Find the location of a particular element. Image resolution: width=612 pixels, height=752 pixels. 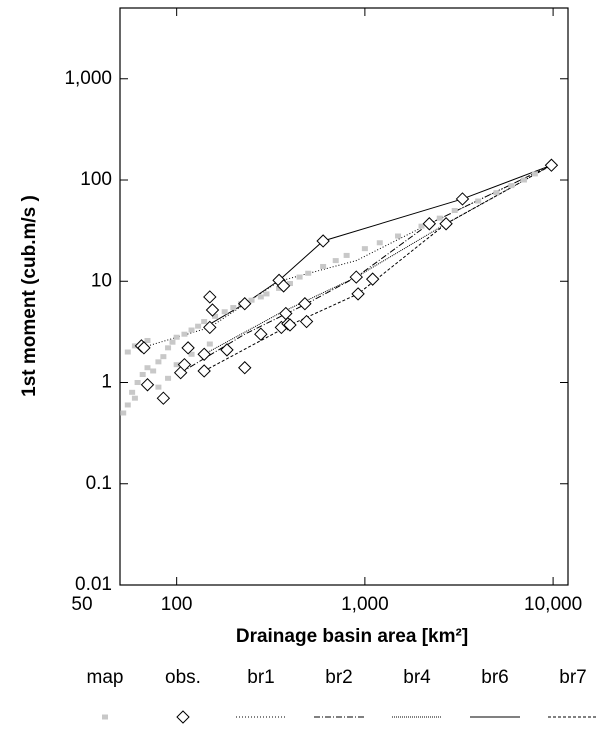

legend-label: br4 is located at coordinates (417, 677).